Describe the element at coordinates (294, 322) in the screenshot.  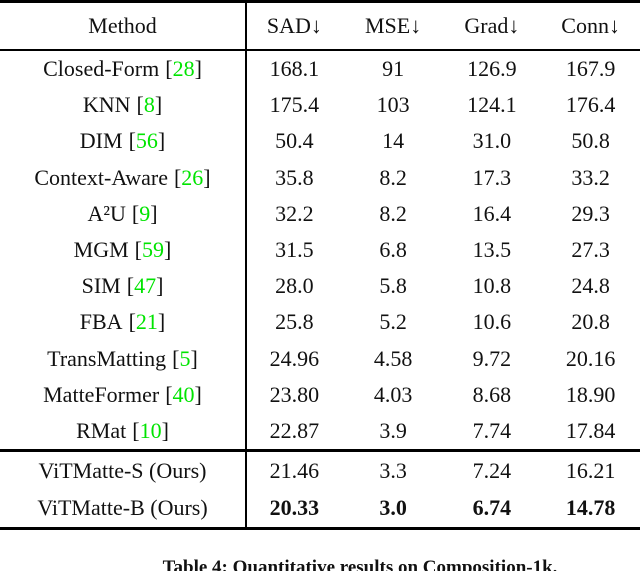
I see `sad-value: 25.8` at that location.